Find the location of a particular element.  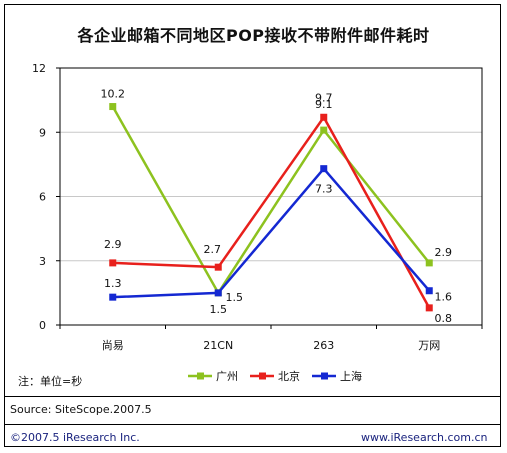

y-tick-label: 3 is located at coordinates (42, 261).